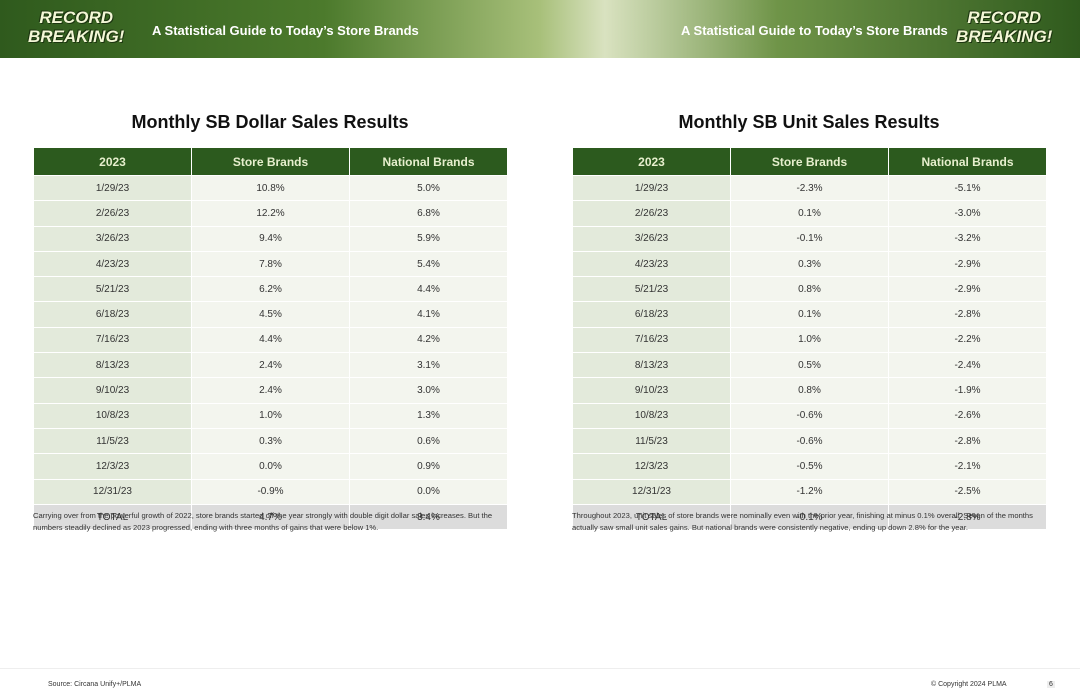 This screenshot has width=1080, height=699. What do you see at coordinates (428, 466) in the screenshot?
I see `cell: 0.9%` at bounding box center [428, 466].